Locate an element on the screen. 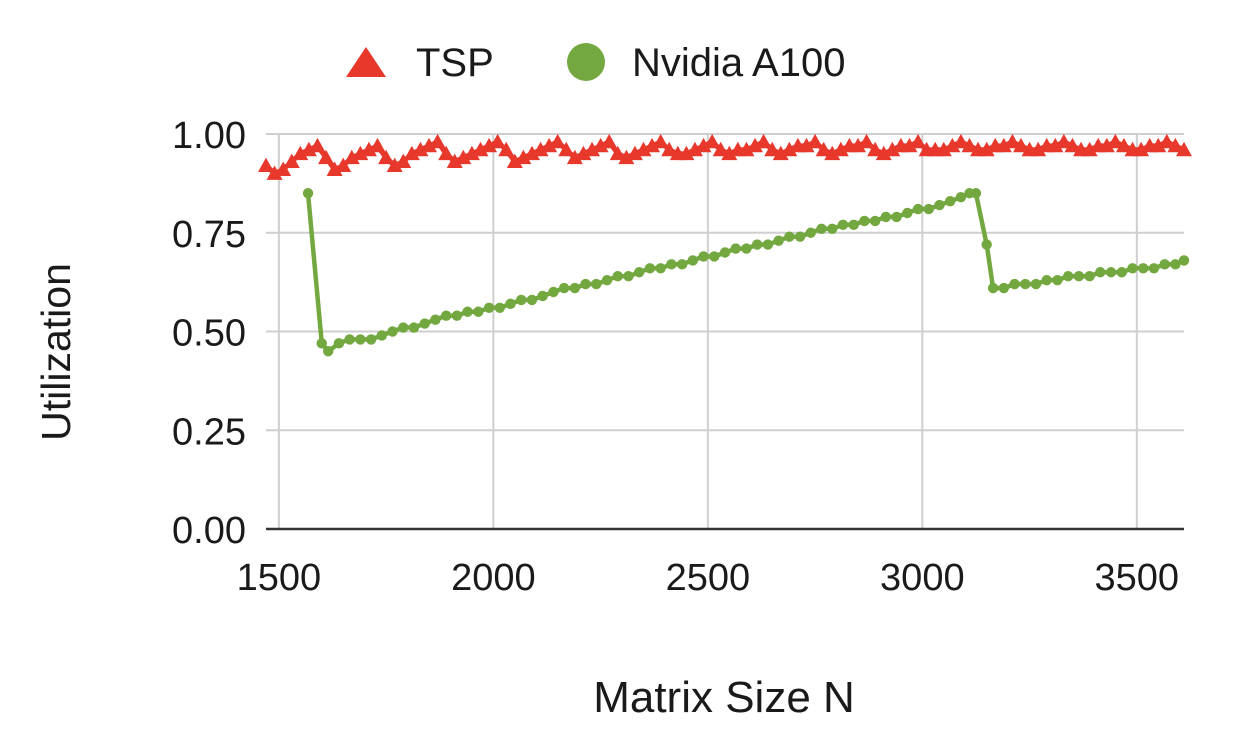  legend: TSP Nvidia A100 is located at coordinates (595, 63).